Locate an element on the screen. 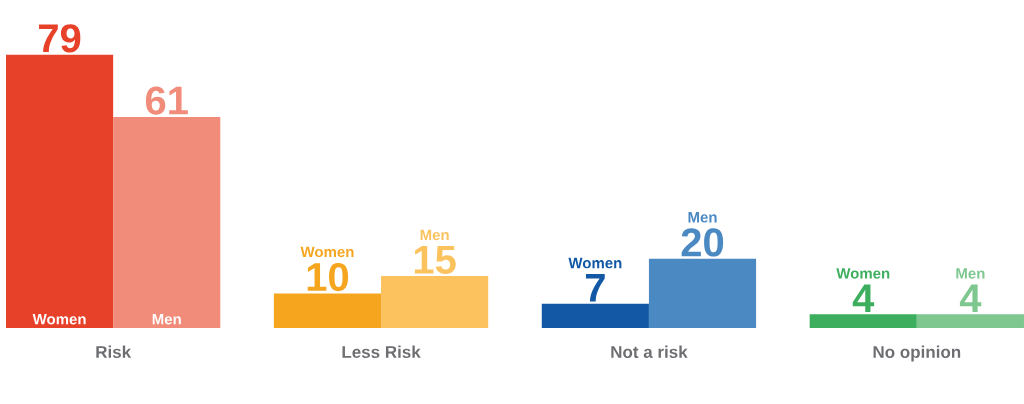 Image resolution: width=1024 pixels, height=404 pixels. series-label: Women is located at coordinates (59, 319).